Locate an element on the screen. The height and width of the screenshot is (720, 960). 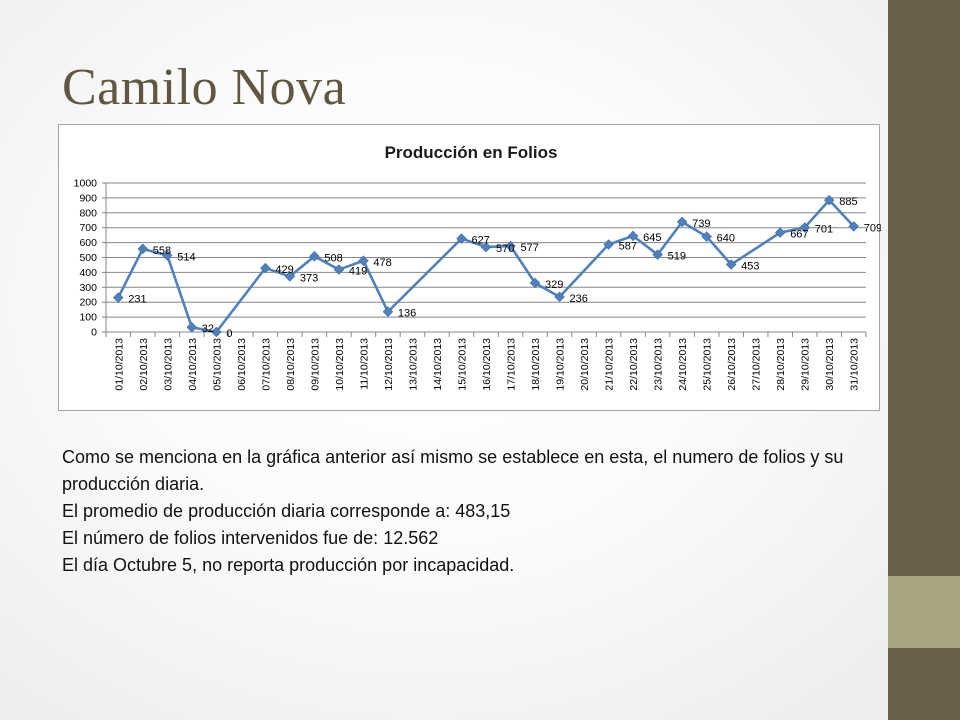
x-tick-label: 21/10/2013 is located at coordinates (610, 364).